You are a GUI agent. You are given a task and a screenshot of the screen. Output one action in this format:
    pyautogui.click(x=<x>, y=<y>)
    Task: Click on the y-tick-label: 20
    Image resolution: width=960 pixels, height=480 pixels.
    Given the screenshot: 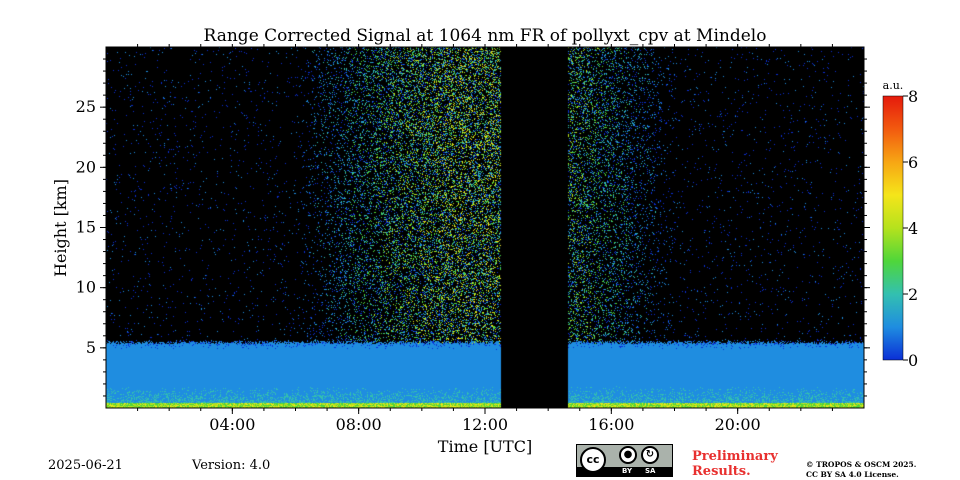 What is the action you would take?
    pyautogui.click(x=86, y=166)
    